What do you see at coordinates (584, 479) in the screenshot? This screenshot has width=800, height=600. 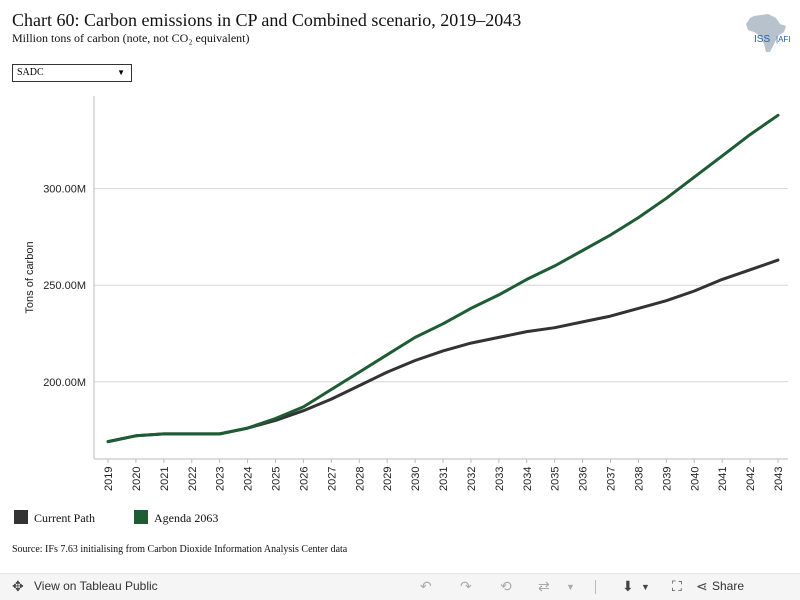 I see `x-tick-label: 2036` at bounding box center [584, 479].